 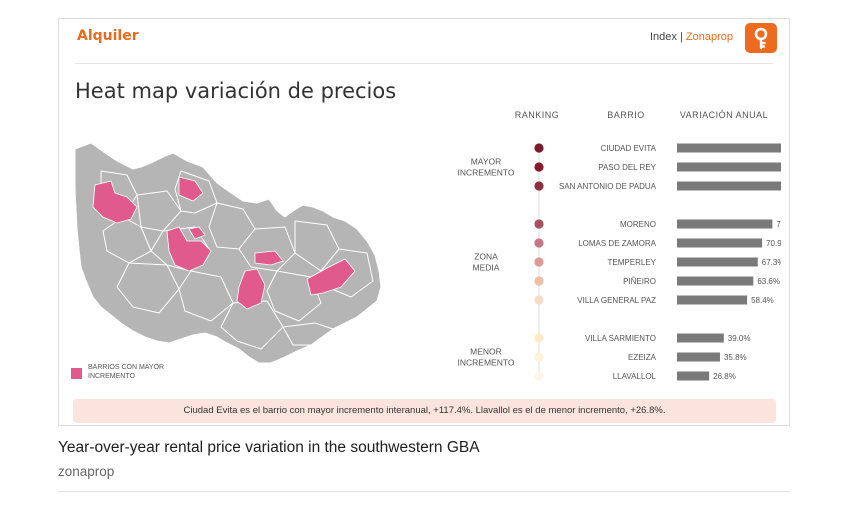 I want to click on barrio-label: CIUDAD EVITA, so click(x=629, y=148).